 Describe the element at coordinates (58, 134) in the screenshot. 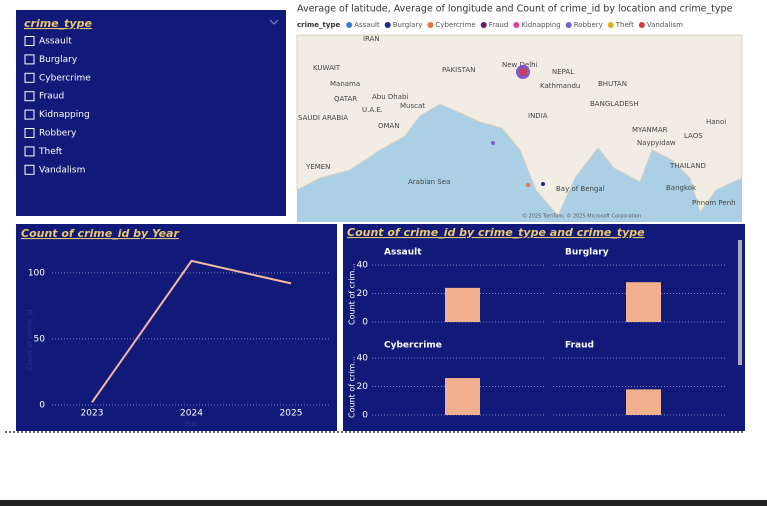

I see `slicer-item: Robbery` at that location.